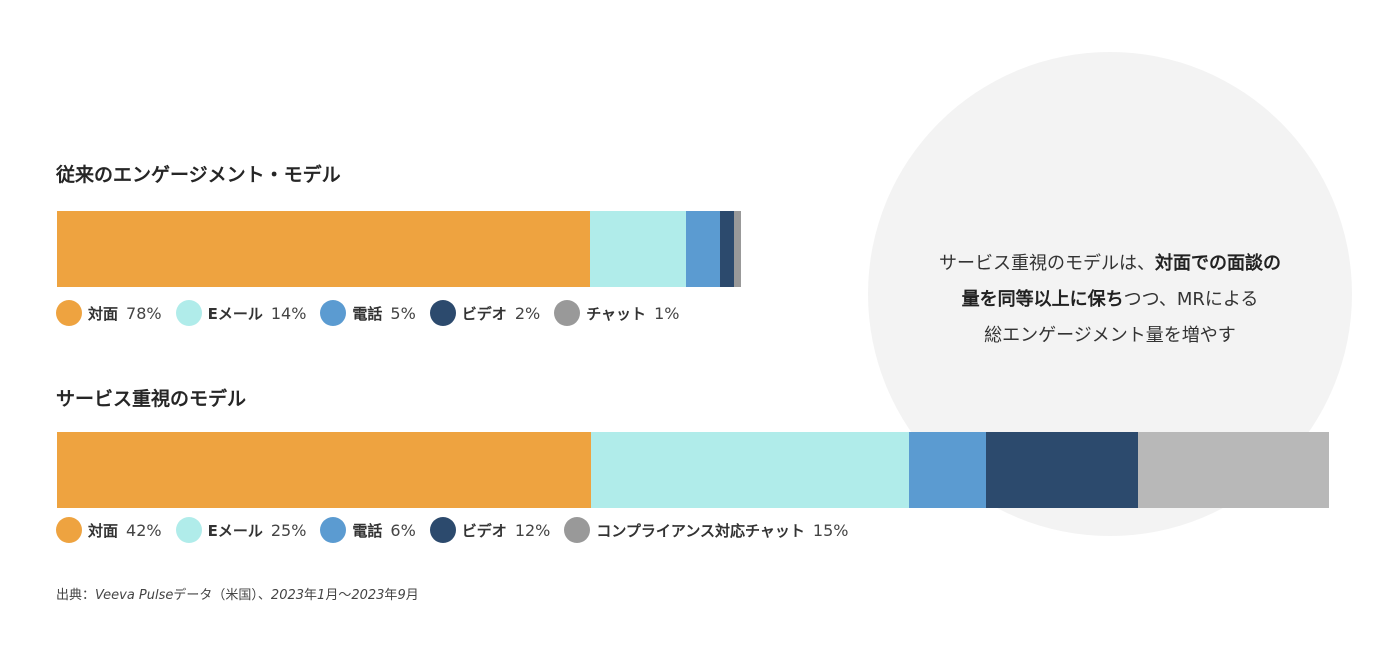  I want to click on stacked-bar-service, so click(693, 470).